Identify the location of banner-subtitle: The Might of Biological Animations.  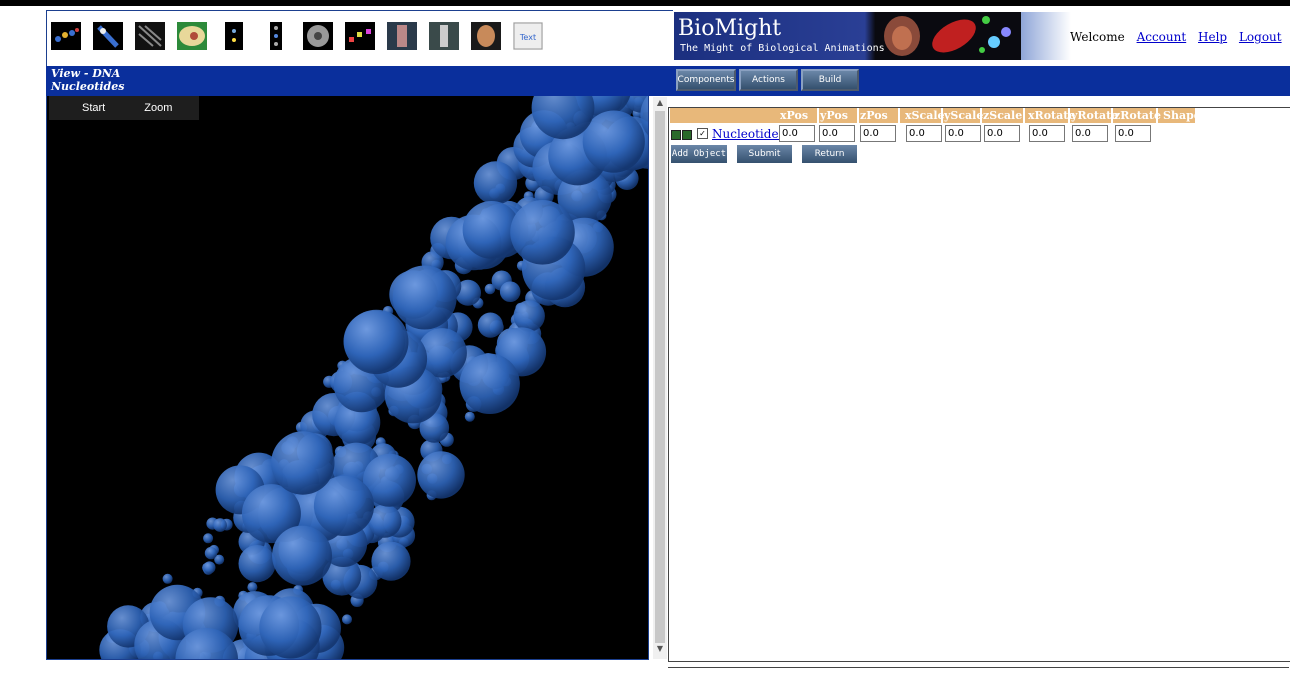
(782, 48).